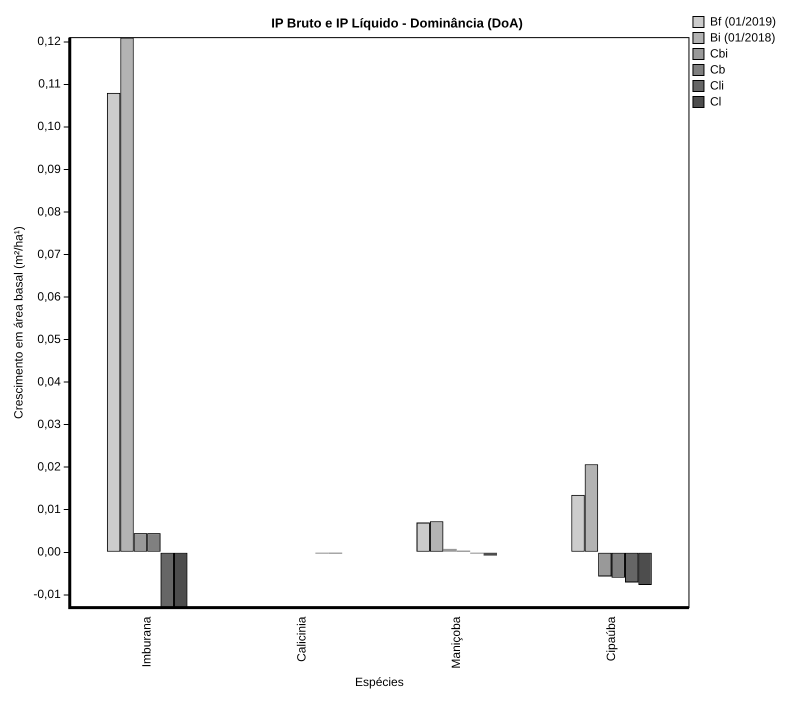 This screenshot has width=798, height=702. I want to click on legend-label: Bi (01/2018), so click(743, 37).